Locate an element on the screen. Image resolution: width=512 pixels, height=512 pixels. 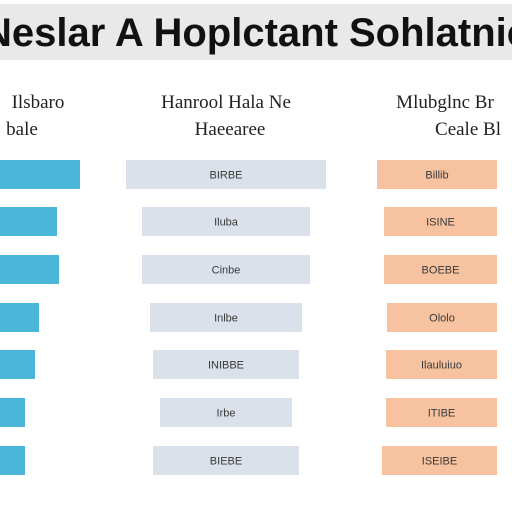
bar-g2-row5 is located at coordinates (226, 364).